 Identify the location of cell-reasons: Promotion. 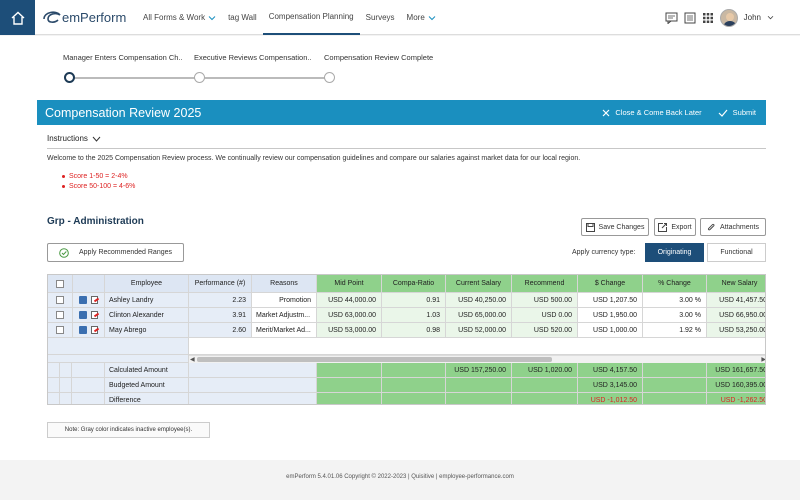
(284, 300).